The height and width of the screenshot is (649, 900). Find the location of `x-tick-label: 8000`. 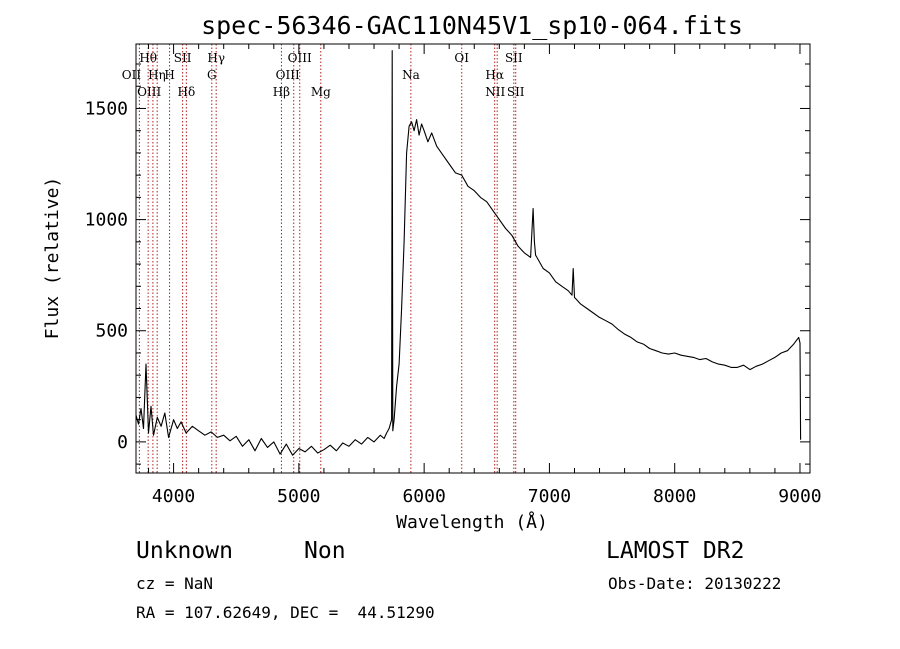

x-tick-label: 8000 is located at coordinates (674, 496).